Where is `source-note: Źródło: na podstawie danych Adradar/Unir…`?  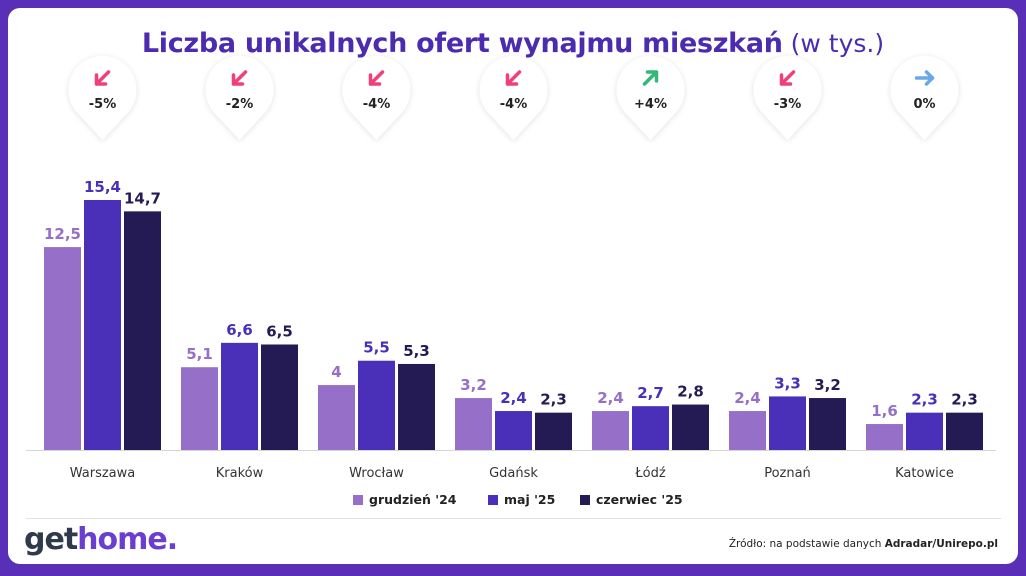 source-note: Źródło: na podstawie danych Adradar/Unir… is located at coordinates (863, 544).